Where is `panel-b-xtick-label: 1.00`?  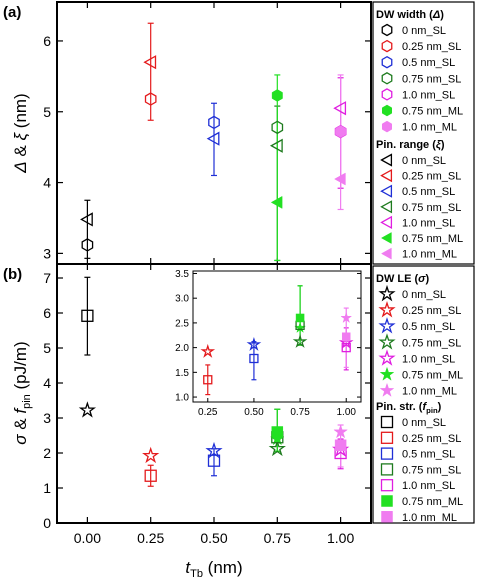 panel-b-xtick-label: 1.00 is located at coordinates (340, 538).